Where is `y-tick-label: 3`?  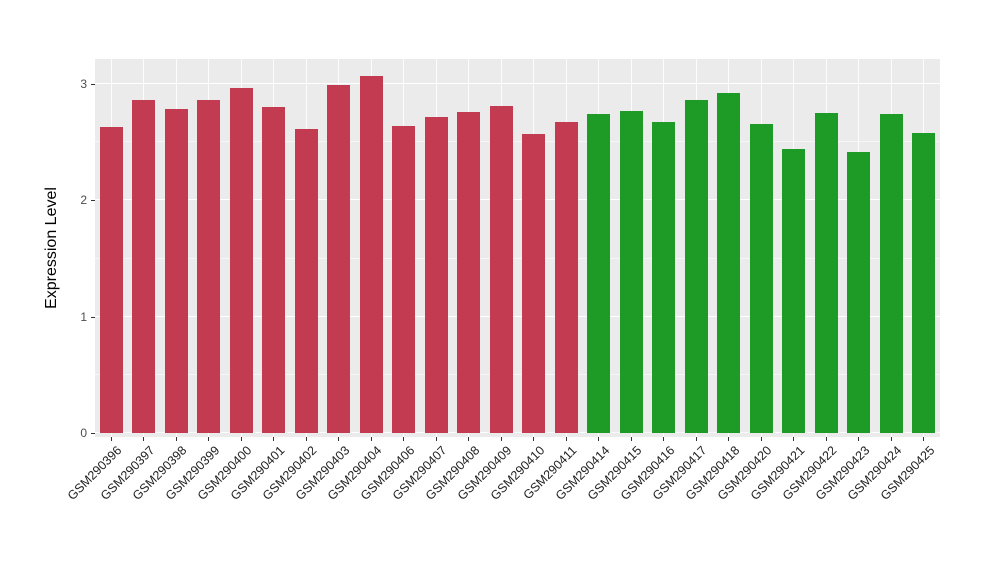 y-tick-label: 3 is located at coordinates (83, 84).